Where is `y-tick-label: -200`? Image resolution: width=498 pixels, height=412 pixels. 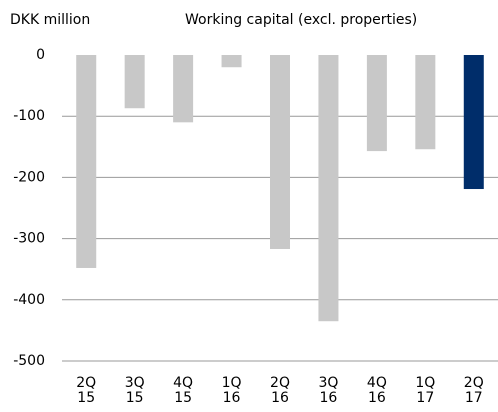
y-tick-label: -200 is located at coordinates (29, 177).